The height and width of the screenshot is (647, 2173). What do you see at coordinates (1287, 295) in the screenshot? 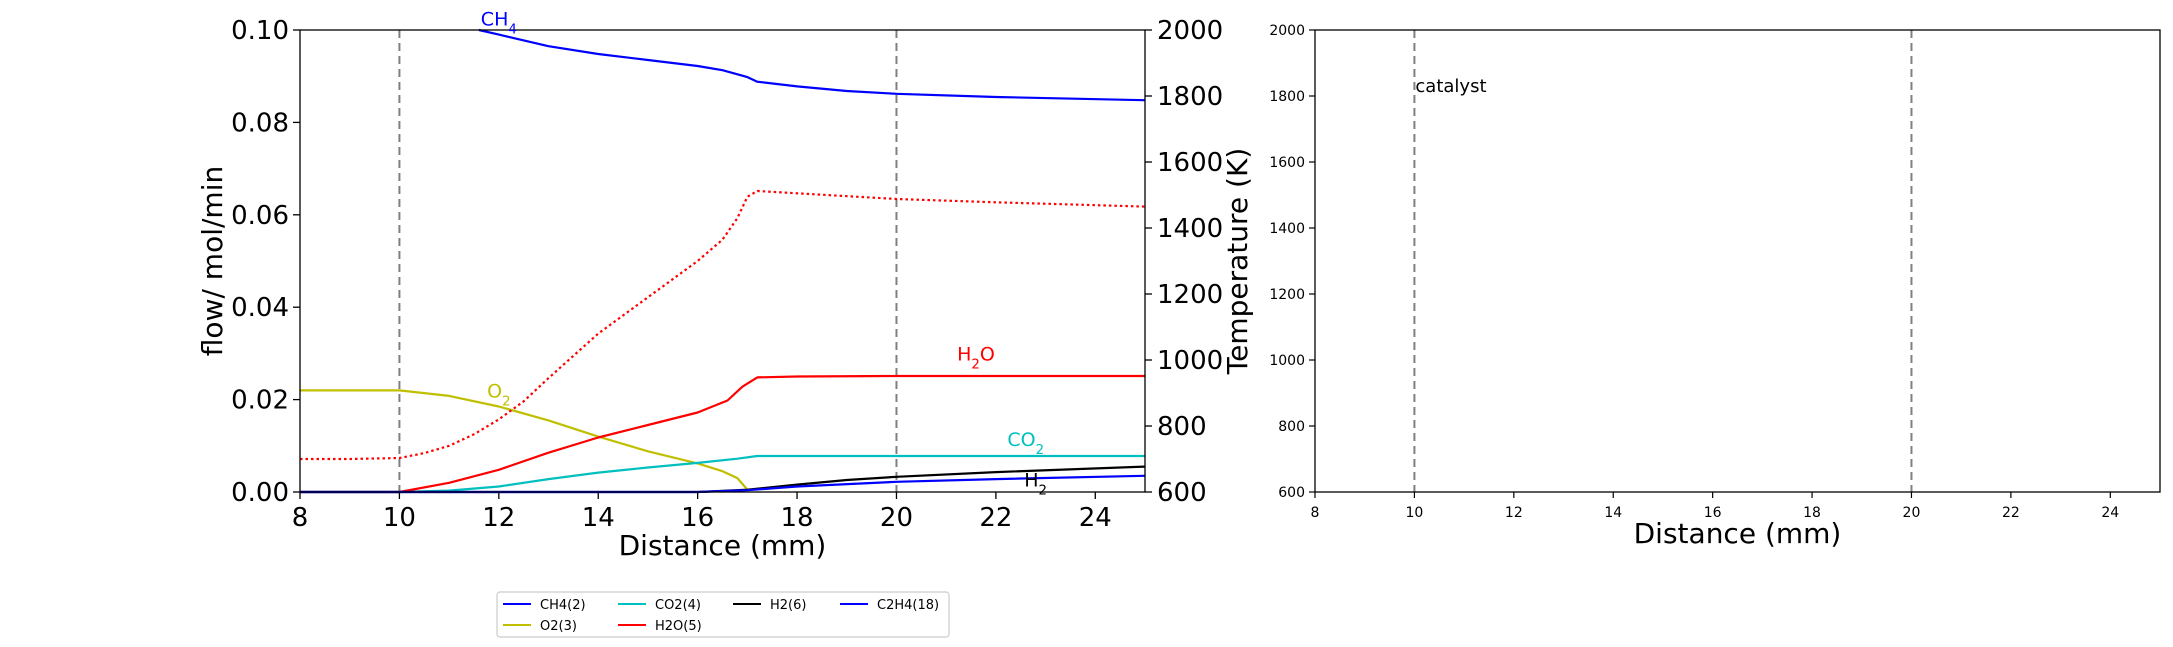
I see `y-tick-label: 1200` at bounding box center [1287, 295].